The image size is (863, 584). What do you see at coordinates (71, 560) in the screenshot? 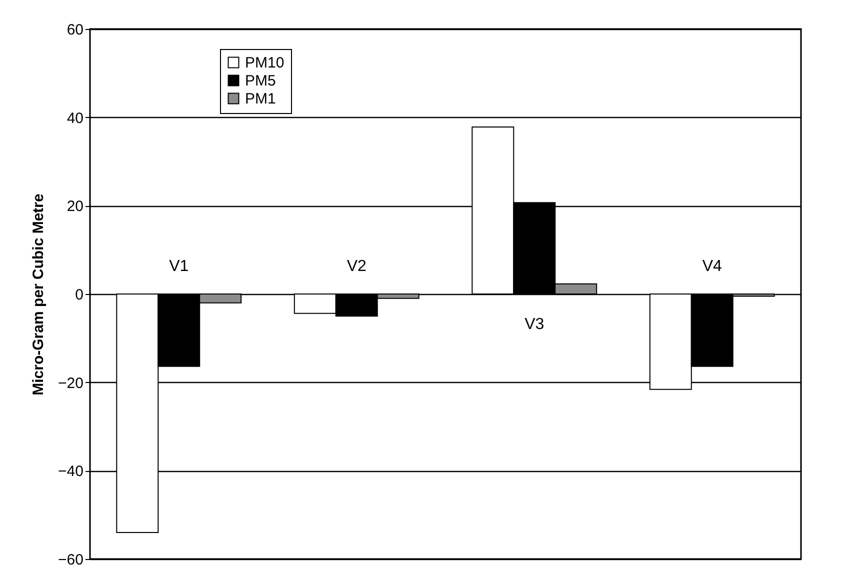
I see `y-tick-label: −60` at bounding box center [71, 560].